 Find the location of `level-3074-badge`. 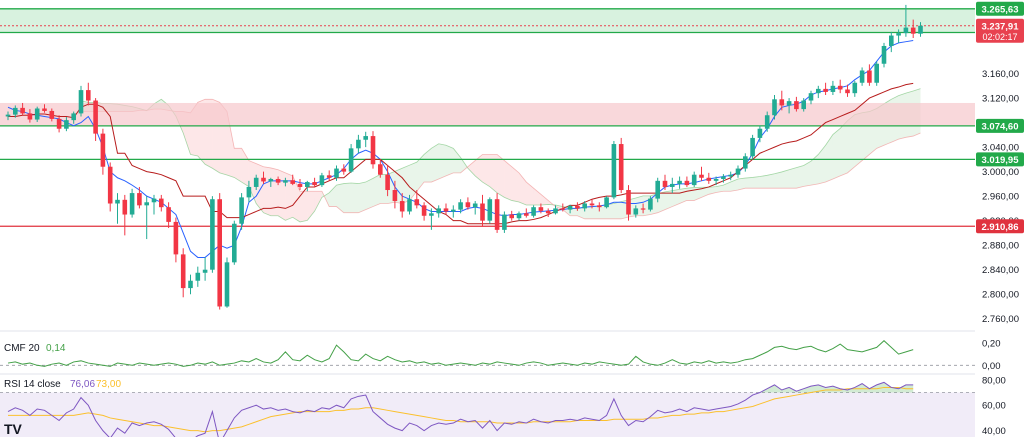

level-3074-badge is located at coordinates (1000, 125).